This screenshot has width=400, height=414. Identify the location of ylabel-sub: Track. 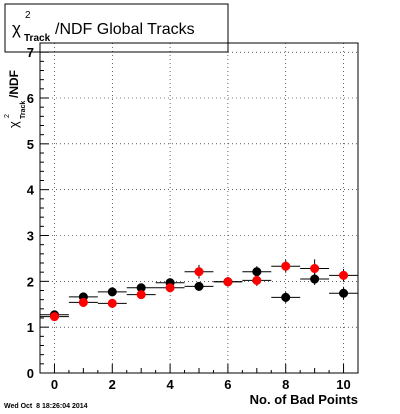
(23, 110).